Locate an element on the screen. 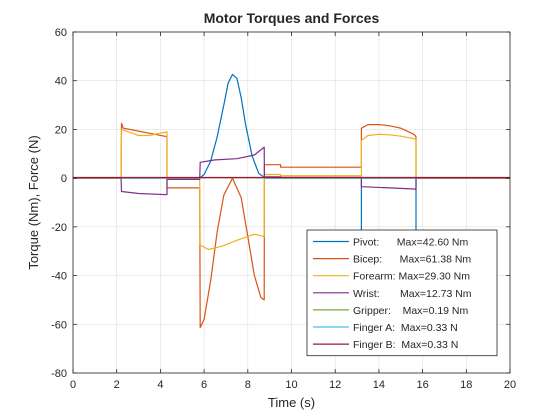 The width and height of the screenshot is (560, 420). y-tick-labels: -80 -60 -40 -20 0 20 40 60 is located at coordinates (59, 203).